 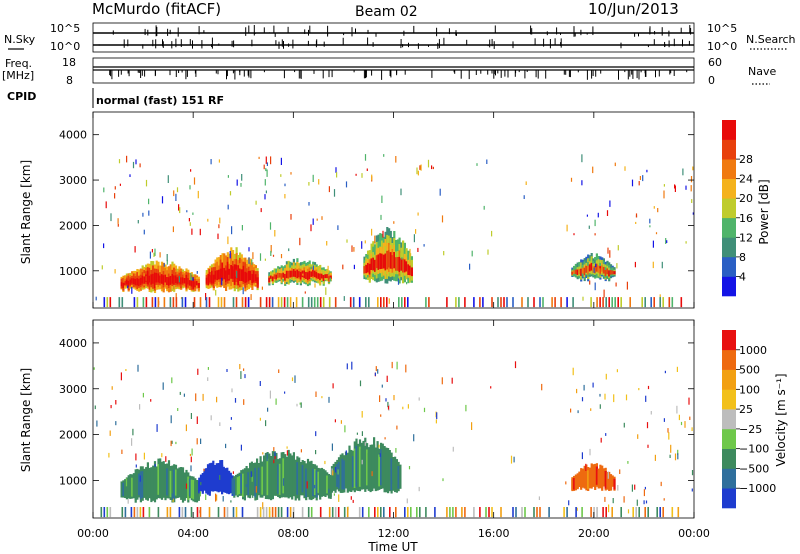 What do you see at coordinates (754, 468) in the screenshot?
I see `colorbar-tick-label: −500` at bounding box center [754, 468].